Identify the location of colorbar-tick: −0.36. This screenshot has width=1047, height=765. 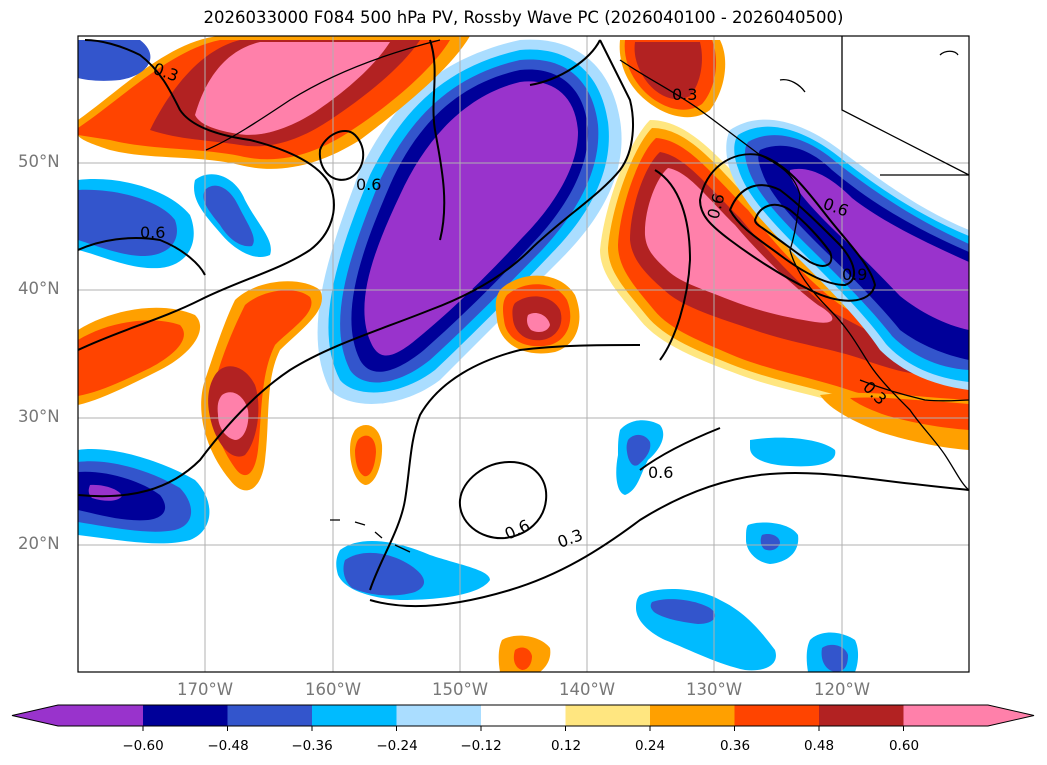
(312, 746).